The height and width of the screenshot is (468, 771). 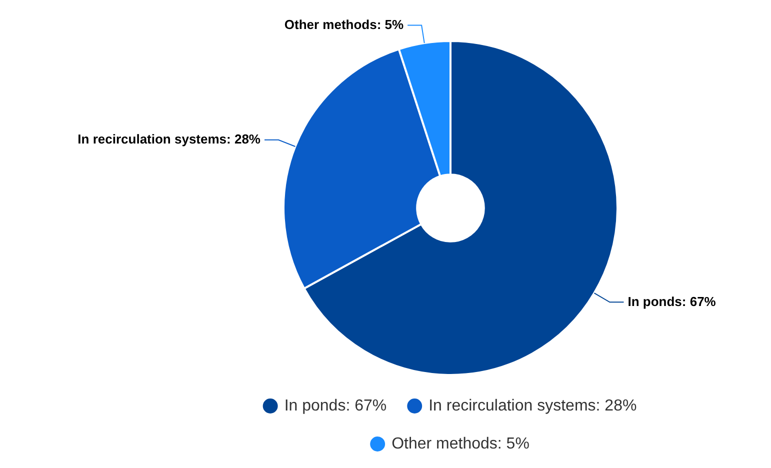 I want to click on slice-label: In recirculation systems: 28%, so click(x=169, y=138).